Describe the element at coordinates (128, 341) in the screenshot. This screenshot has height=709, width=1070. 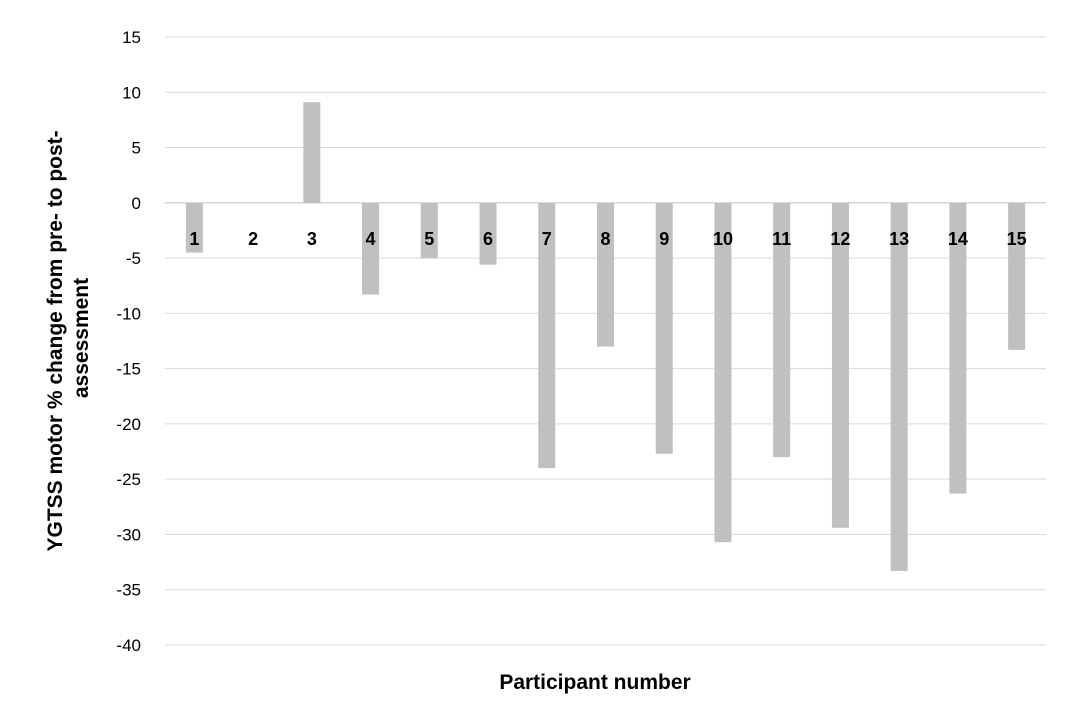
I see `y-axis-ticks: 15 10 5 0 -5 -10 -15 -20 -25 -30 -35 -40` at that location.